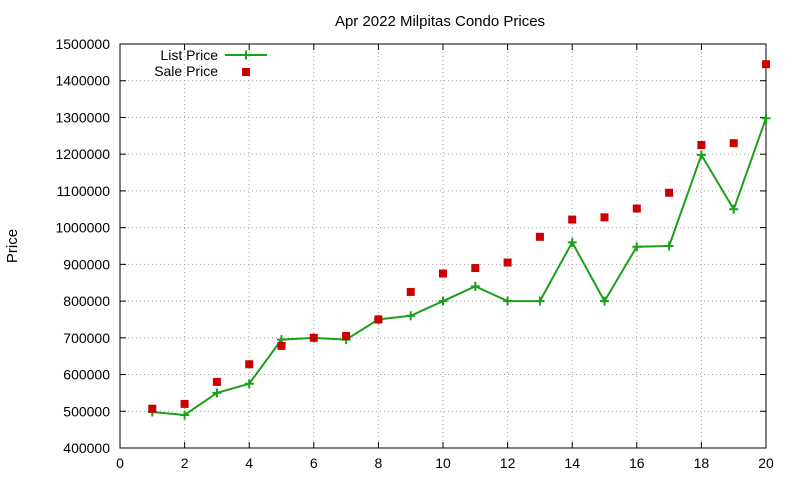  Describe the element at coordinates (314, 463) in the screenshot. I see `x-tick-label: 6` at that location.